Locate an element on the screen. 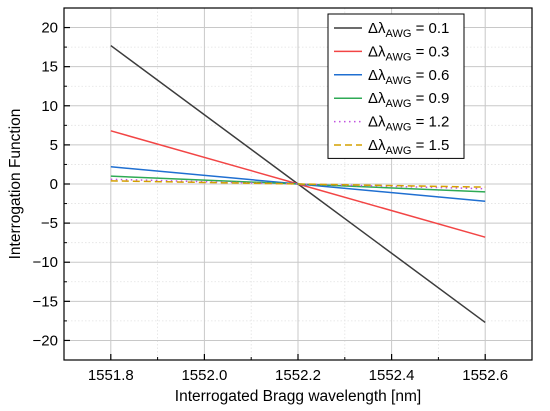 The height and width of the screenshot is (411, 550). y-tick-label: 5 is located at coordinates (54, 145).